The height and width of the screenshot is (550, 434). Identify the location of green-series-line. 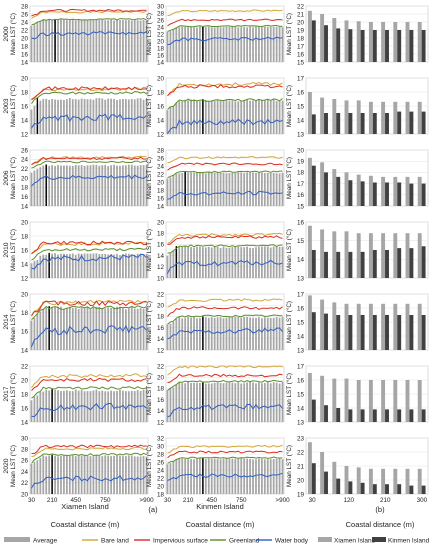
(89, 164).